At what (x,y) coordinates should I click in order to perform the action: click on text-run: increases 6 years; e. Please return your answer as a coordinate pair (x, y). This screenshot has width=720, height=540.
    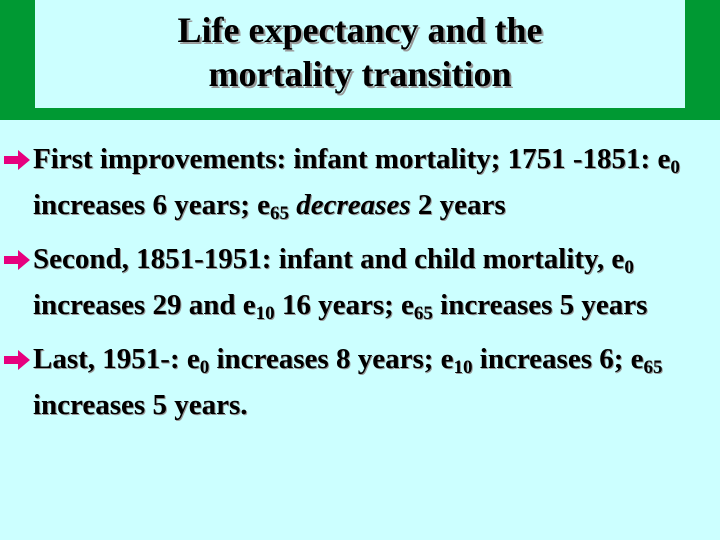
    Looking at the image, I should click on (152, 205).